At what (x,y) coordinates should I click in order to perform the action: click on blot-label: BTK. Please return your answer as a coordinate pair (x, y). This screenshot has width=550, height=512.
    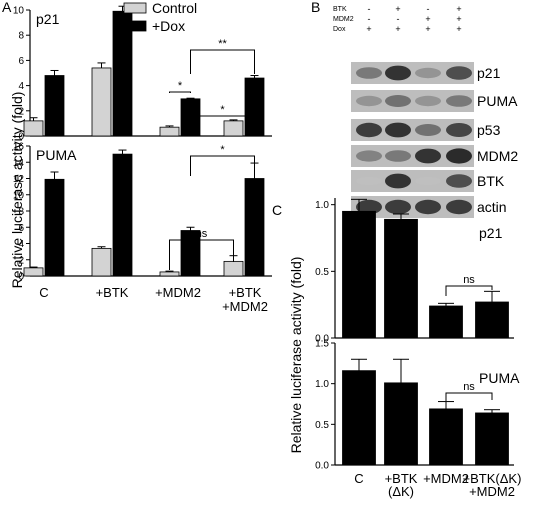
    Looking at the image, I should click on (491, 181).